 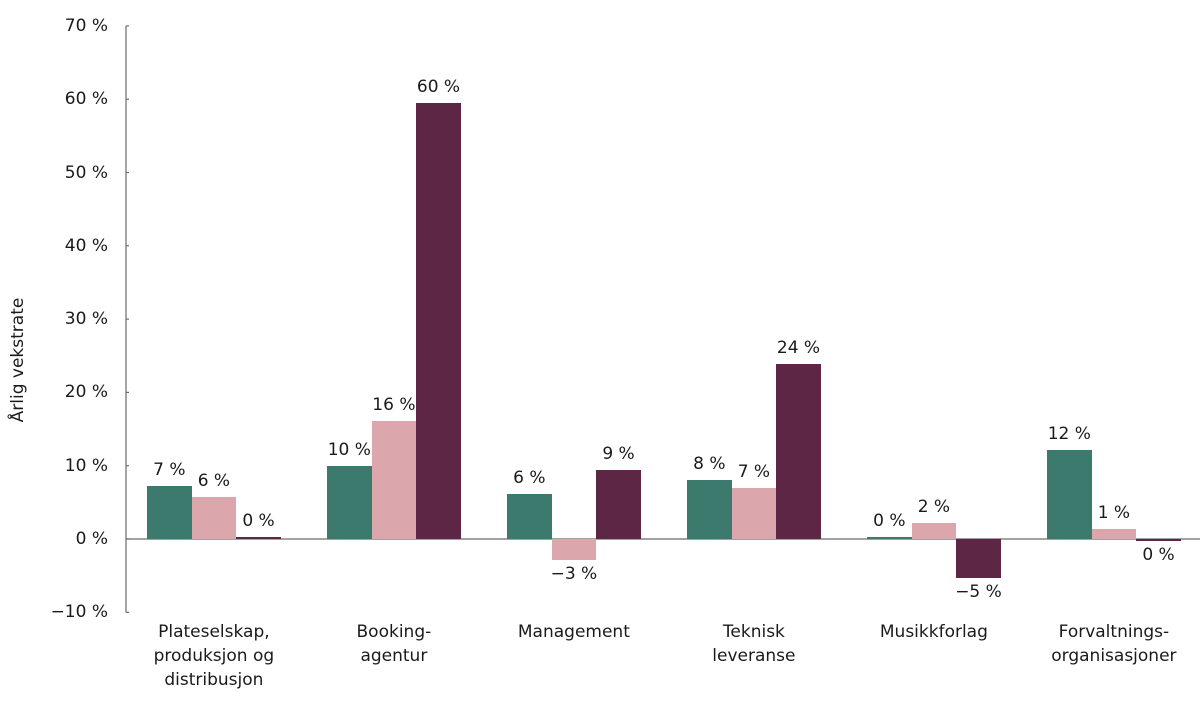 What do you see at coordinates (91, 539) in the screenshot?
I see `y-tick-label: 0 %` at bounding box center [91, 539].